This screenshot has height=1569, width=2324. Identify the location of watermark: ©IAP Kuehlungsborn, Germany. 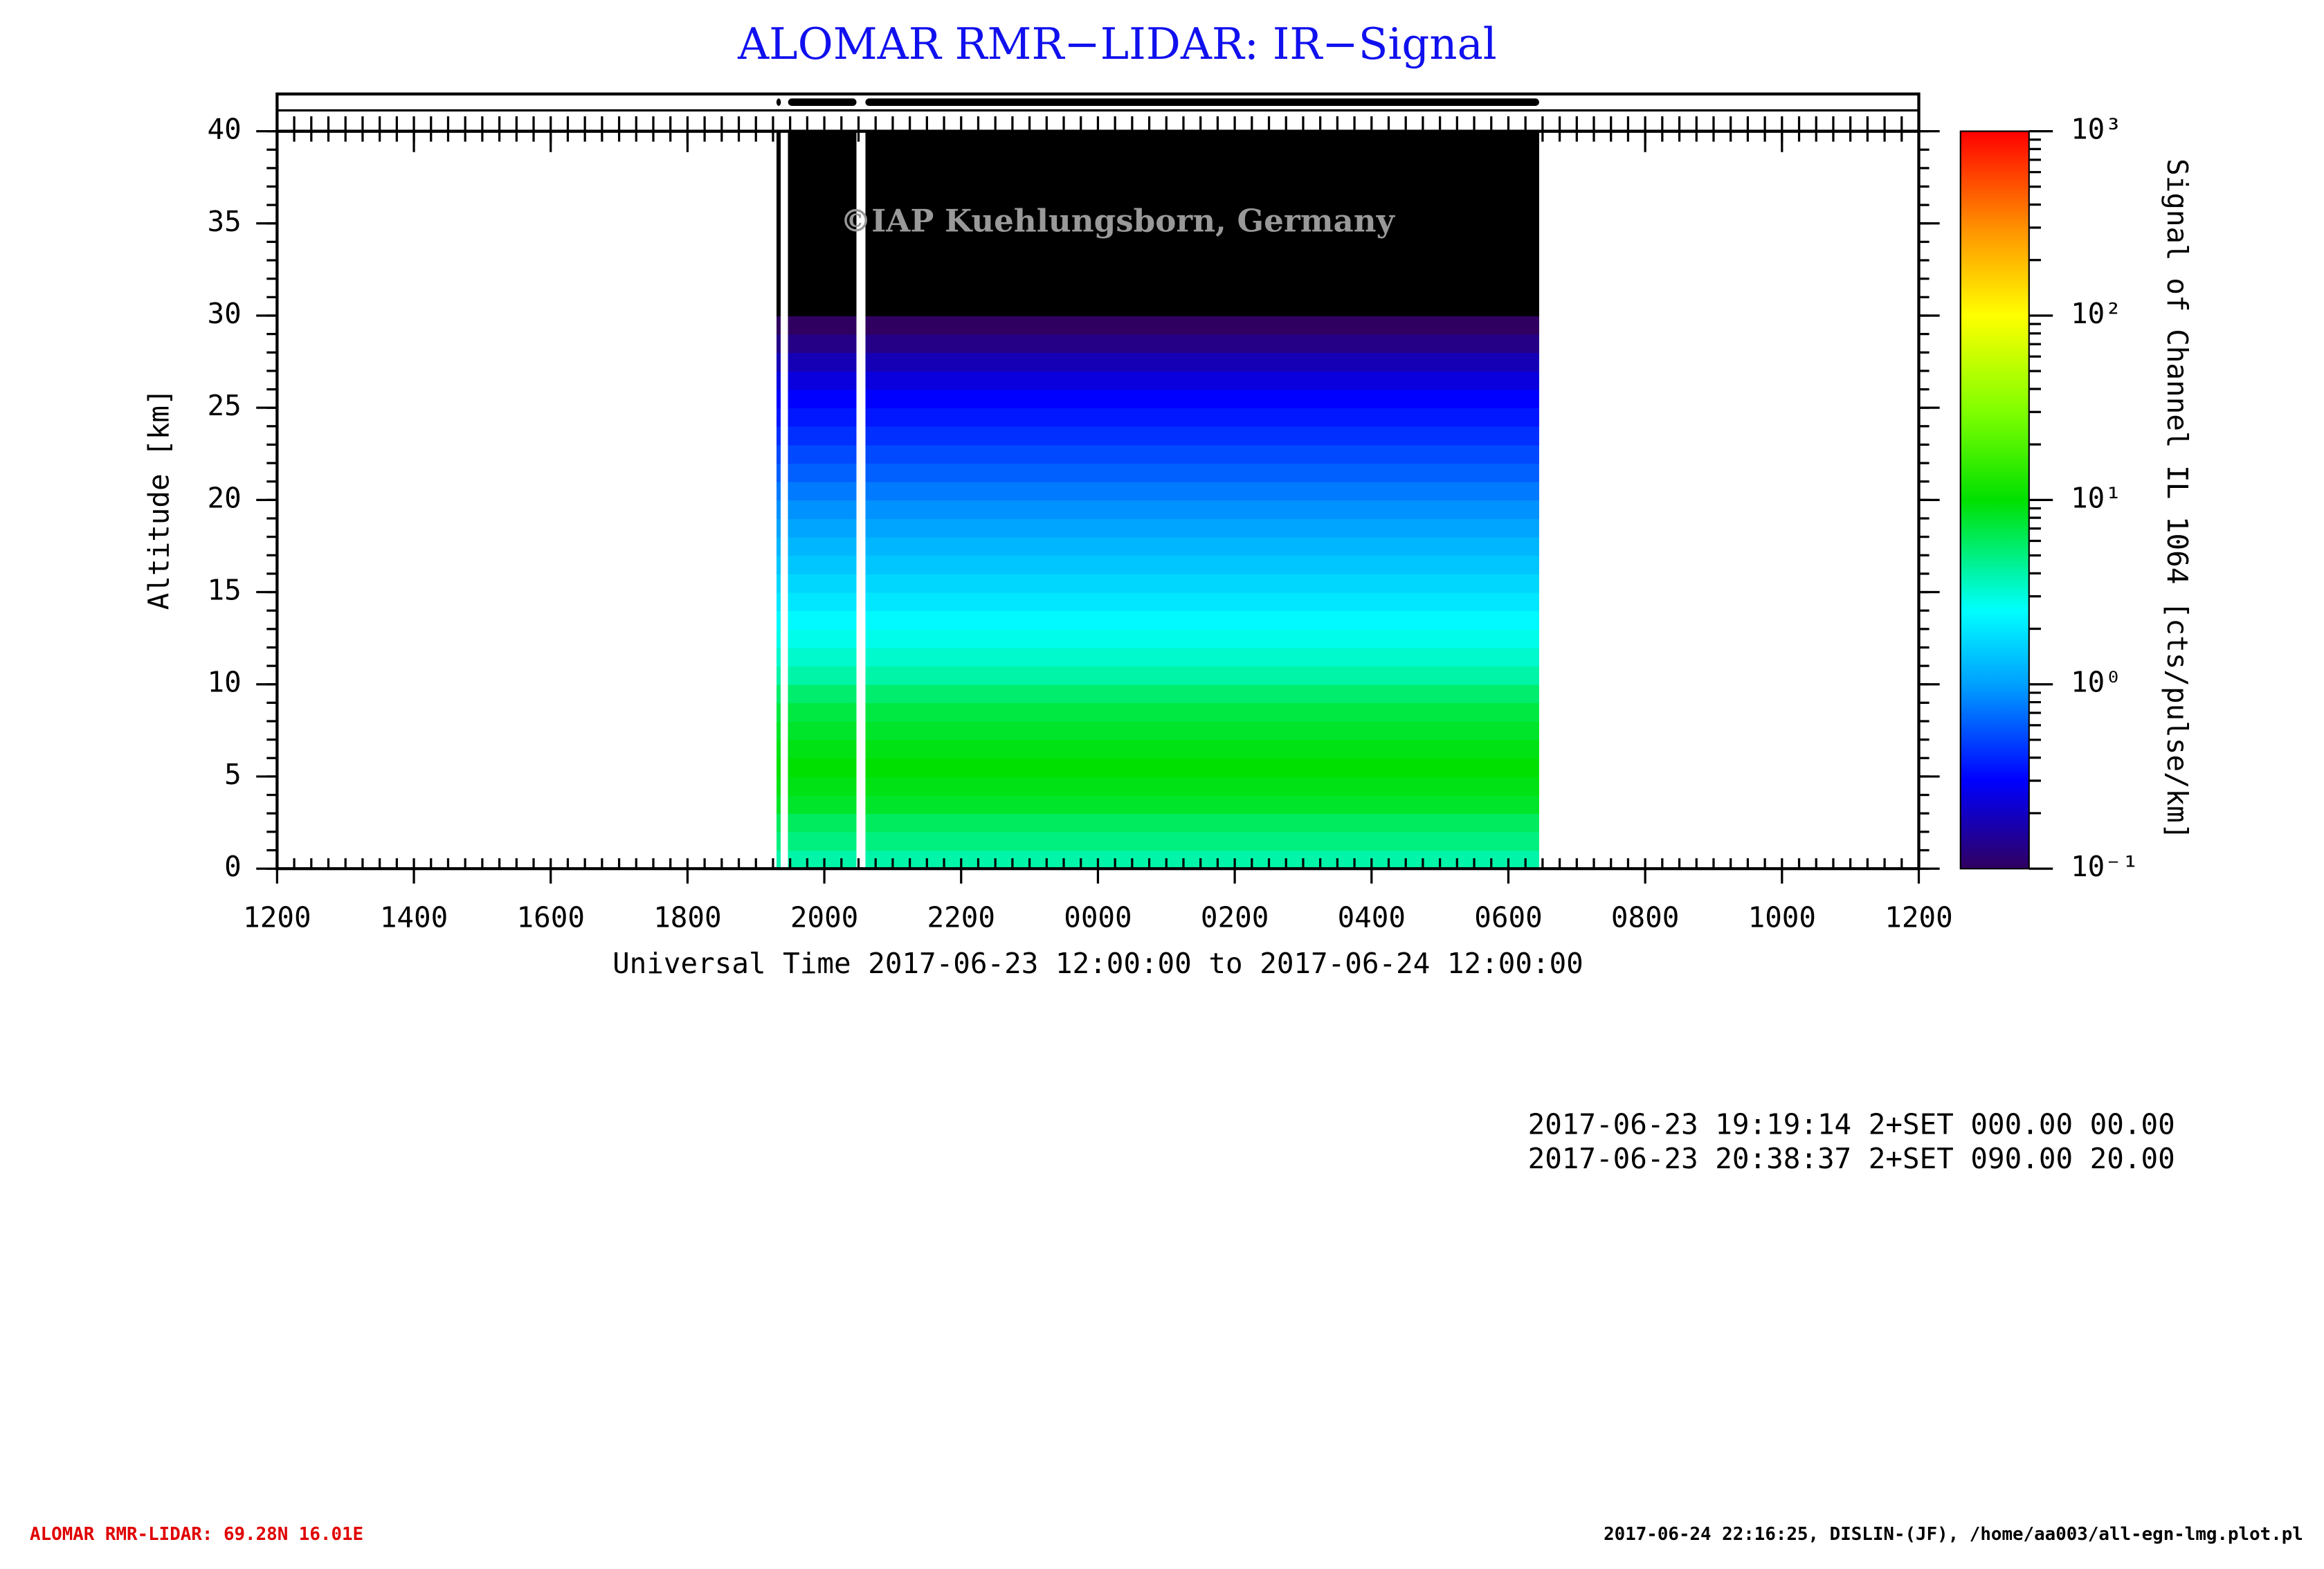
(1118, 221).